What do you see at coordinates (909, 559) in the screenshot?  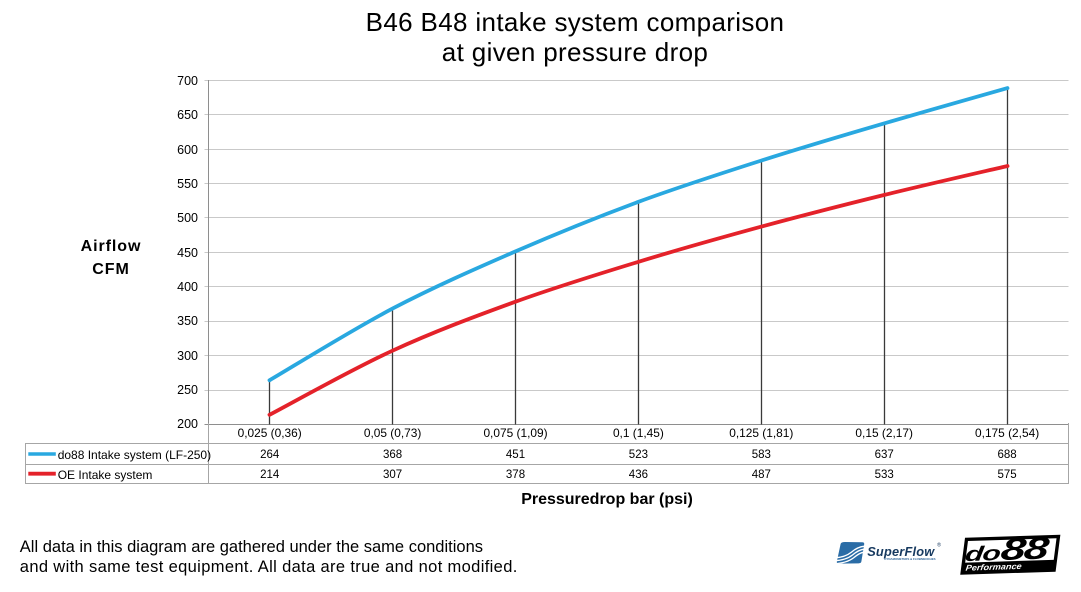 I see `svg-text: DYNAMOMETERS & FLOWBENCHES` at bounding box center [909, 559].